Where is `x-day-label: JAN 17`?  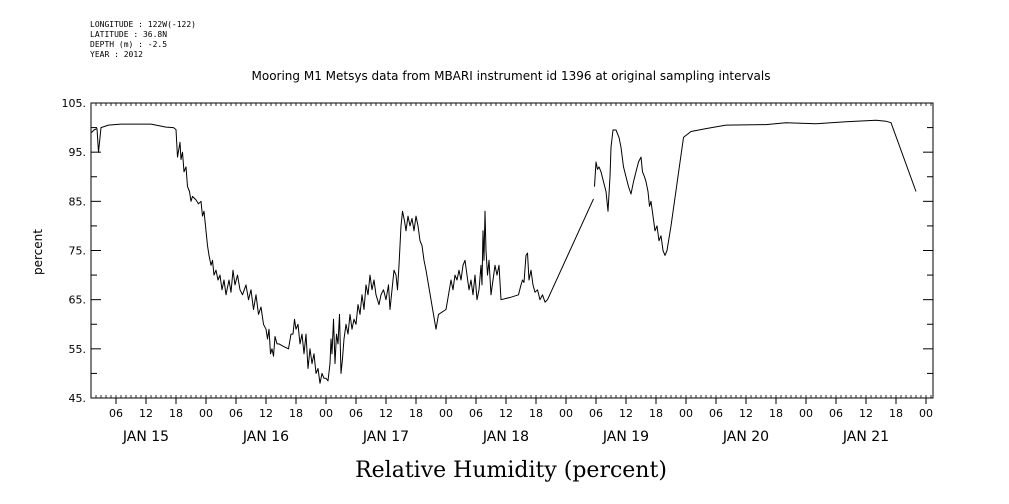
x-day-label: JAN 17 is located at coordinates (385, 437).